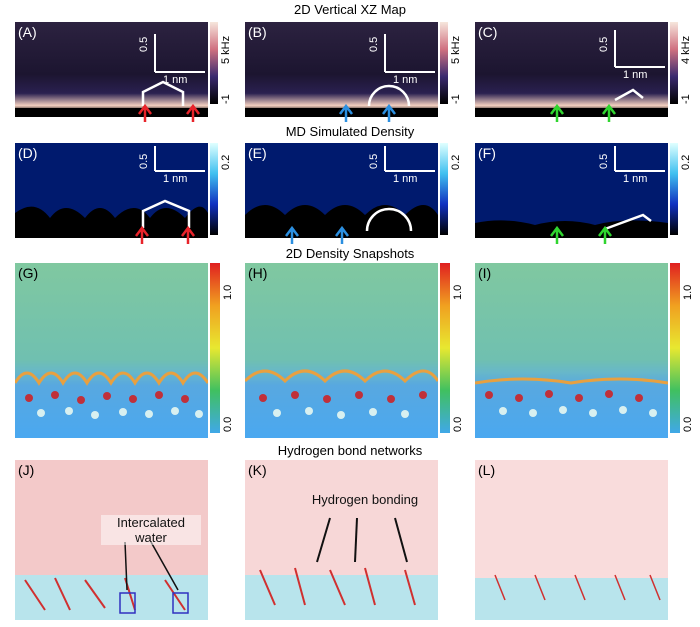  I want to click on panel-h: (H), so click(341, 350).